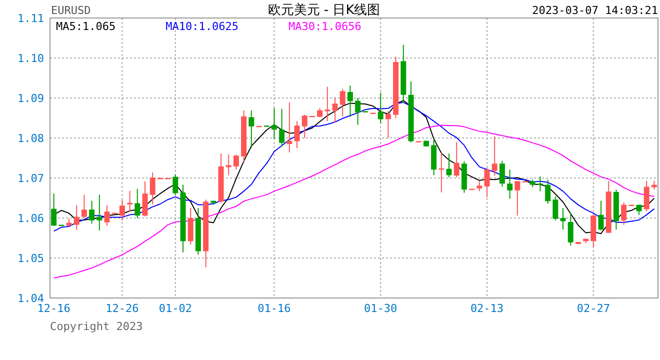 This screenshot has height=360, width=660. What do you see at coordinates (122, 308) in the screenshot?
I see `x-tick-label: 12-26` at bounding box center [122, 308].